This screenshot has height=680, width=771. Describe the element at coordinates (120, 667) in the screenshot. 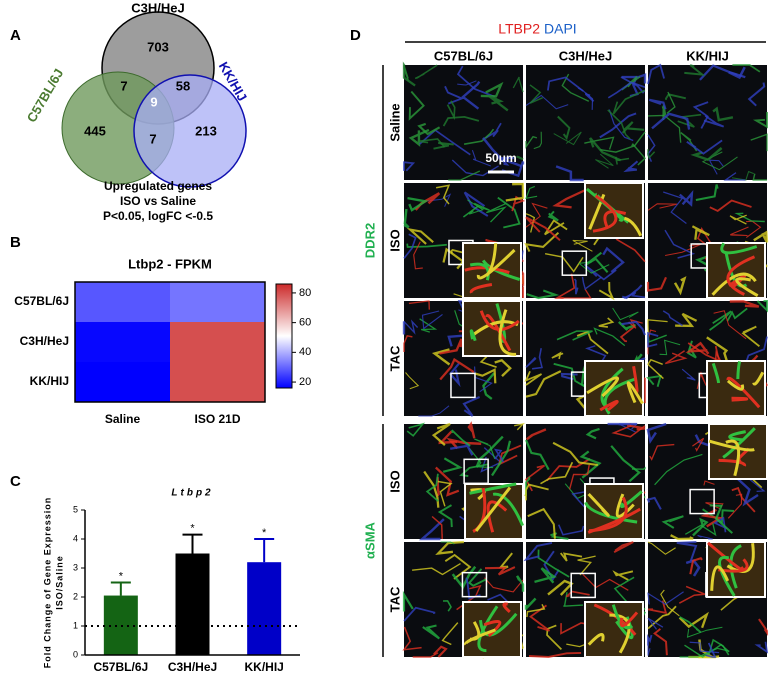

I see `x-tick-label: C57BL/6J` at that location.